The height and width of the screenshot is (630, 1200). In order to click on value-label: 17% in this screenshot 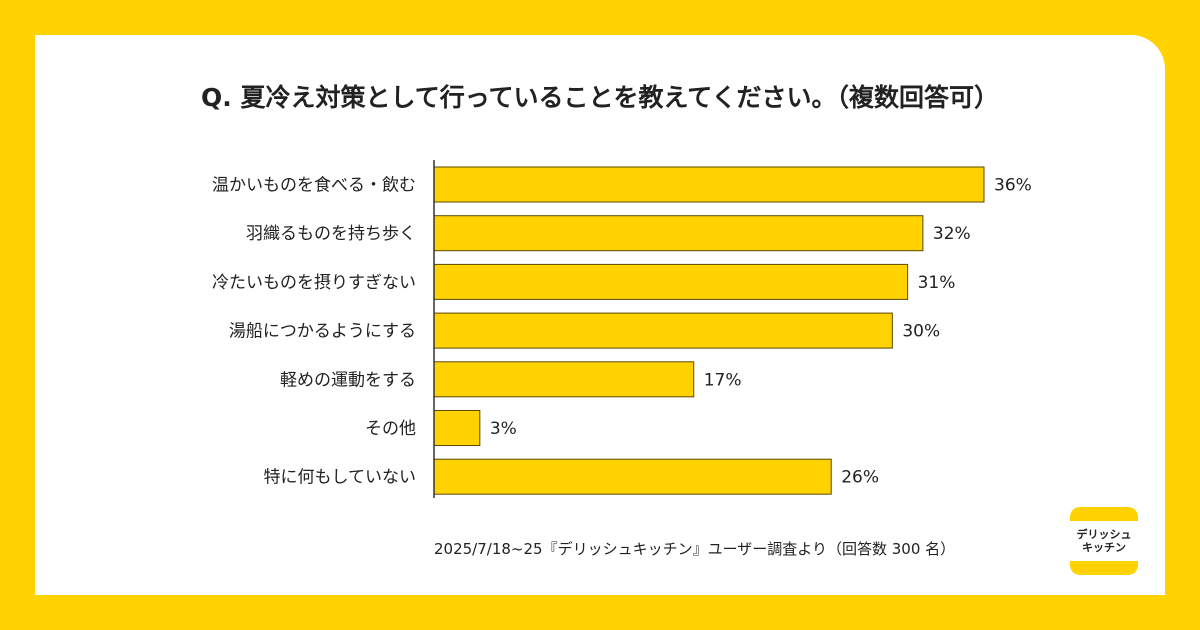, I will do `click(723, 380)`.